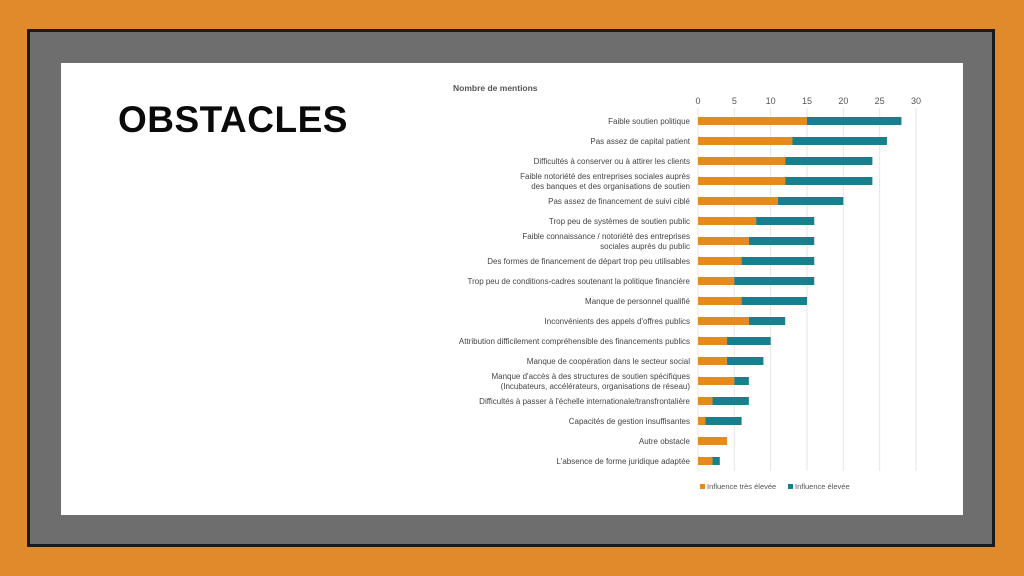  I want to click on category-label: sociales auprès du public, so click(645, 246).